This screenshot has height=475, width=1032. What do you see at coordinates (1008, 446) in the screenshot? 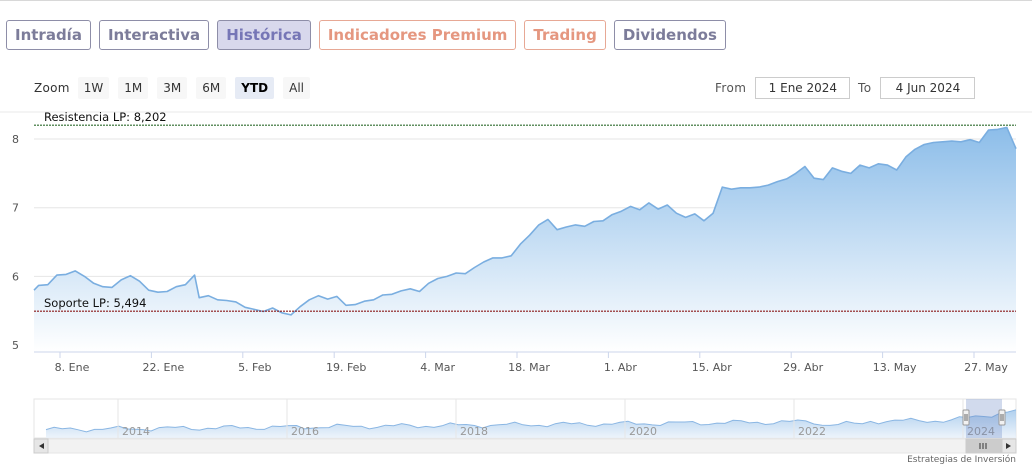
I see `scroll-right-arrow-icon` at bounding box center [1008, 446].